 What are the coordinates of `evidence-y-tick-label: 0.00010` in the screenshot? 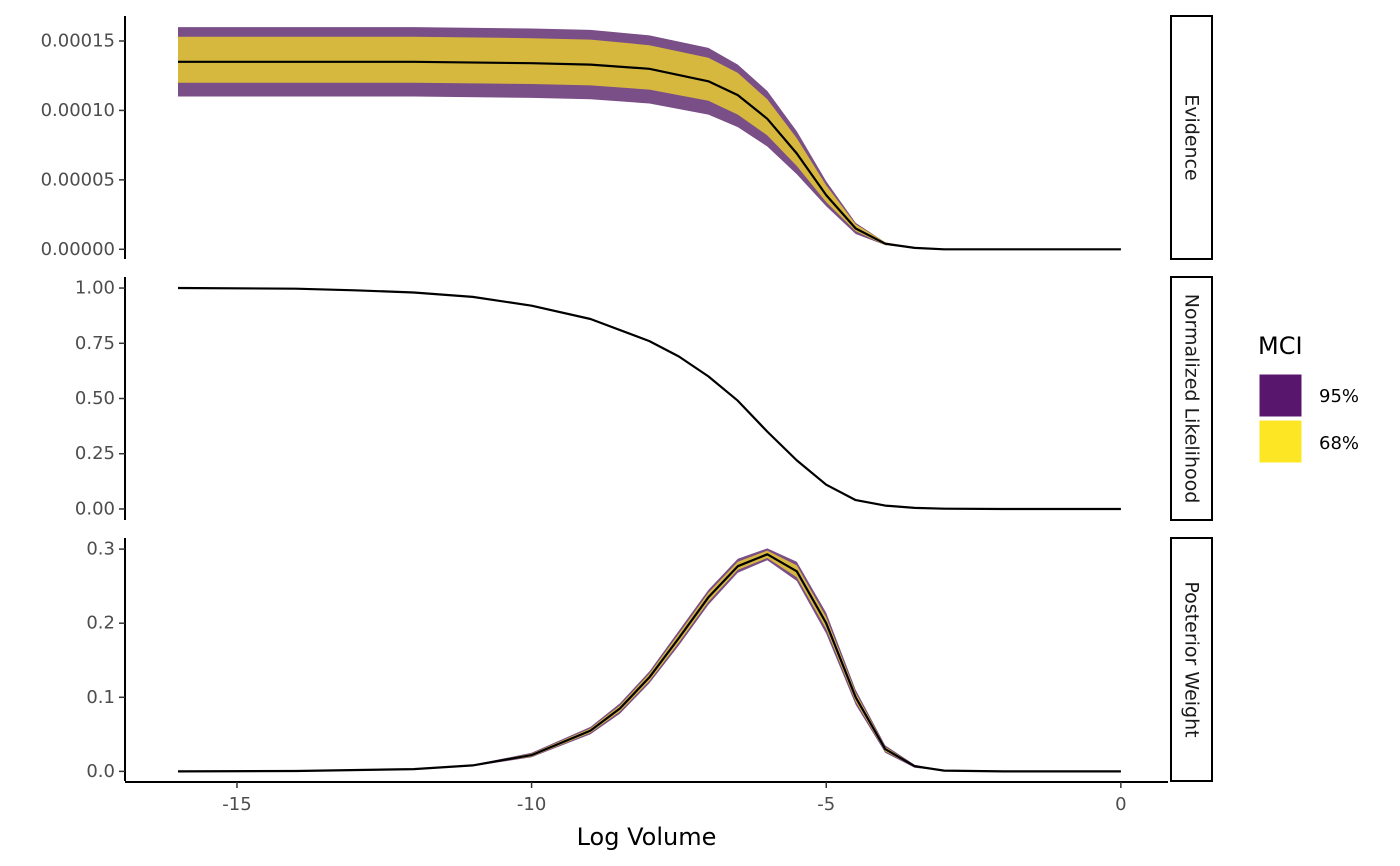 It's located at (78, 110).